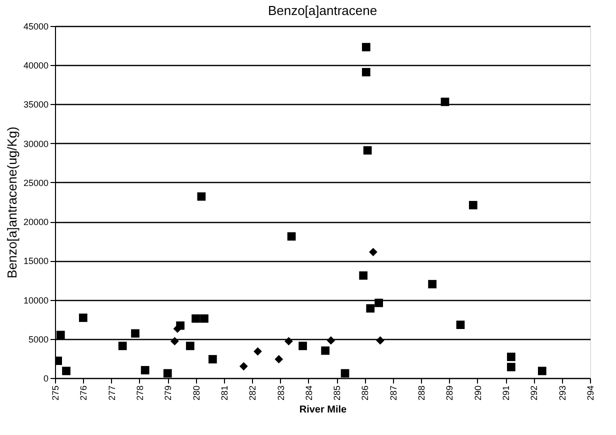 The image size is (616, 435). Describe the element at coordinates (323, 10) in the screenshot. I see `chart-title: Benzo[a]antracene` at that location.